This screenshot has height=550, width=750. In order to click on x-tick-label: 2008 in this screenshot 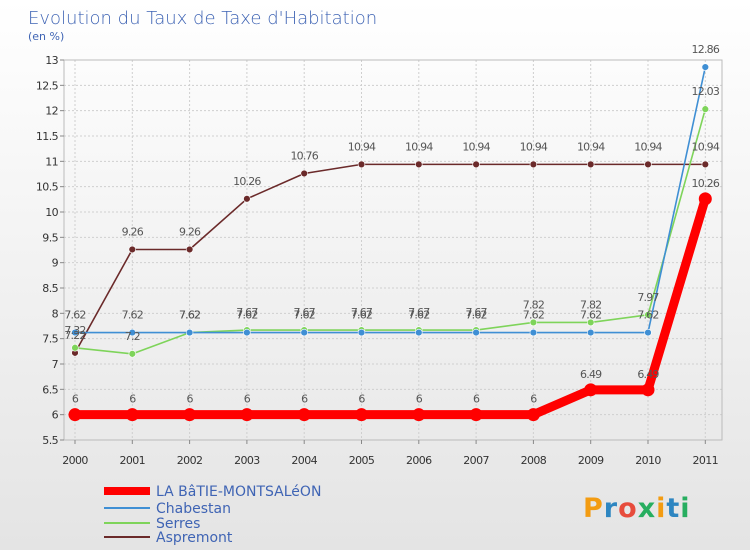, I will do `click(534, 460)`.